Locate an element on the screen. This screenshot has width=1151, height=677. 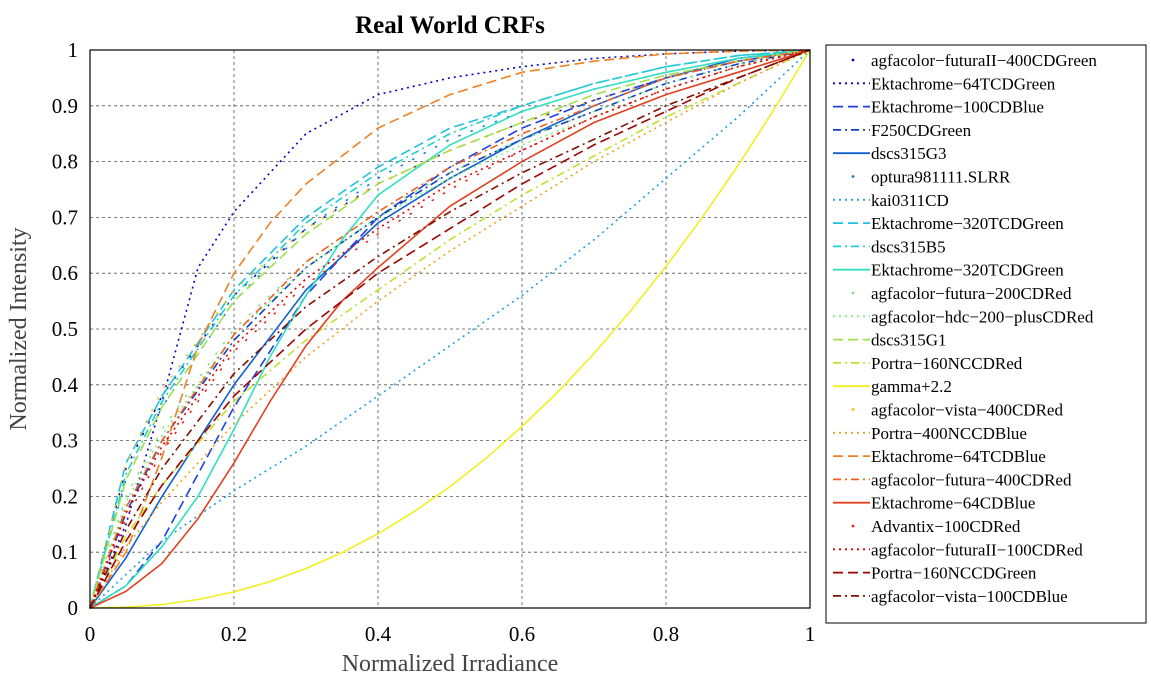
legend-entry: dscs315B5 is located at coordinates (908, 246).